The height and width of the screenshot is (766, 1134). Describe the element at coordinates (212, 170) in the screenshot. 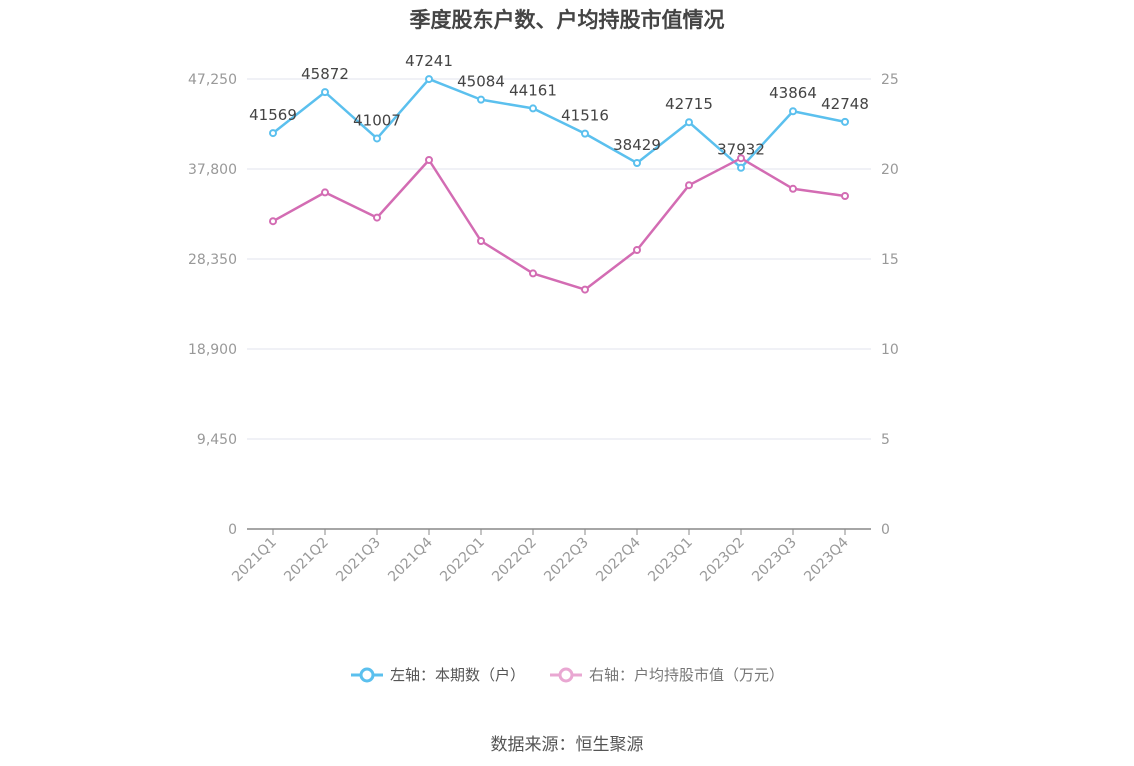

I see `left-axis-tick-label: 37,800` at that location.